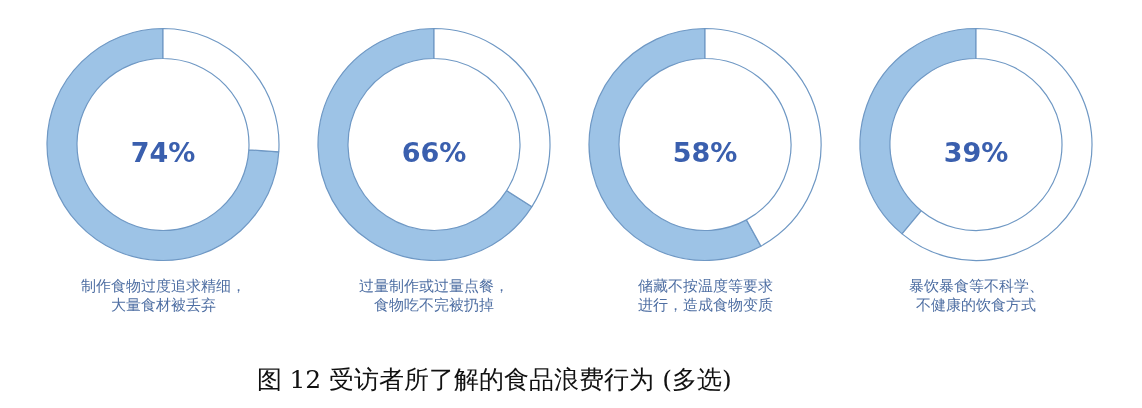 This screenshot has height=408, width=1142. Describe the element at coordinates (434, 295) in the screenshot. I see `text: 过量制作或过量点餐，食物吃不完被扔掉` at that location.